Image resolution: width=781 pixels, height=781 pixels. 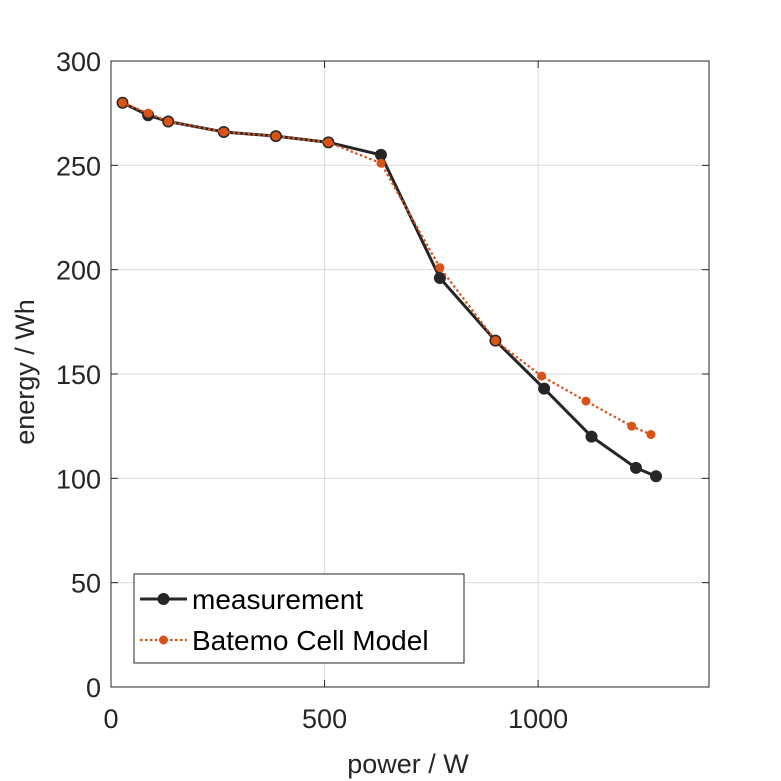 I want to click on legend-label-batemo-cell-model: Batemo Cell Model, so click(x=310, y=640).